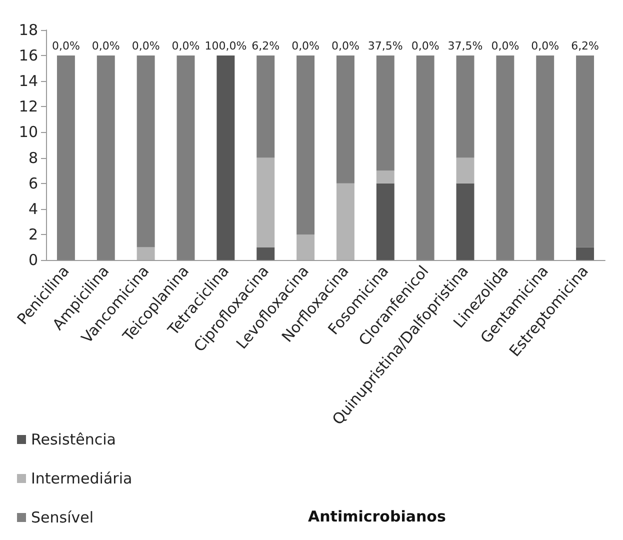 The height and width of the screenshot is (540, 623). I want to click on y-tick-label: 12, so click(28, 107).